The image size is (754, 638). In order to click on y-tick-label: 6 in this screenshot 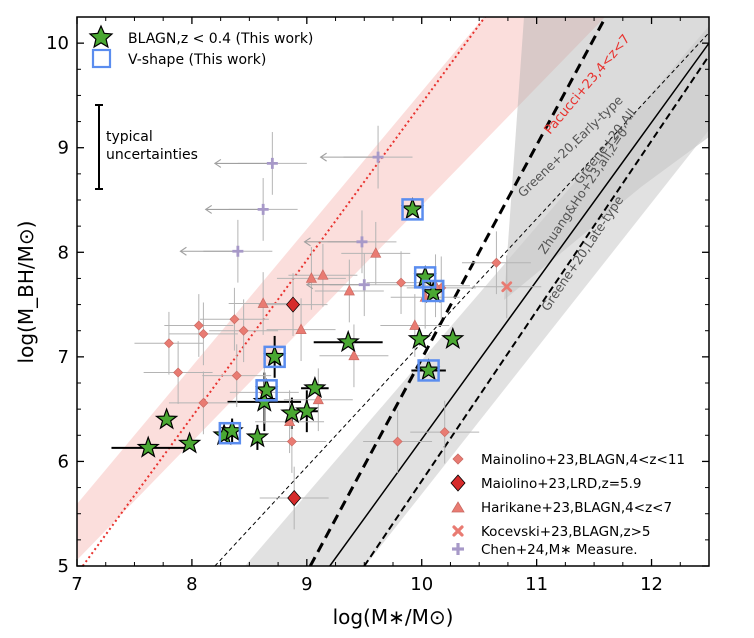, I will do `click(63, 461)`.